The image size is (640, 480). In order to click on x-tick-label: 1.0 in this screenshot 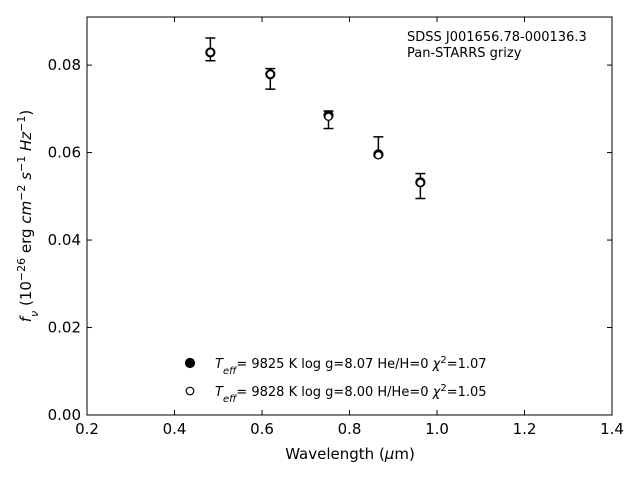, I will do `click(437, 429)`.